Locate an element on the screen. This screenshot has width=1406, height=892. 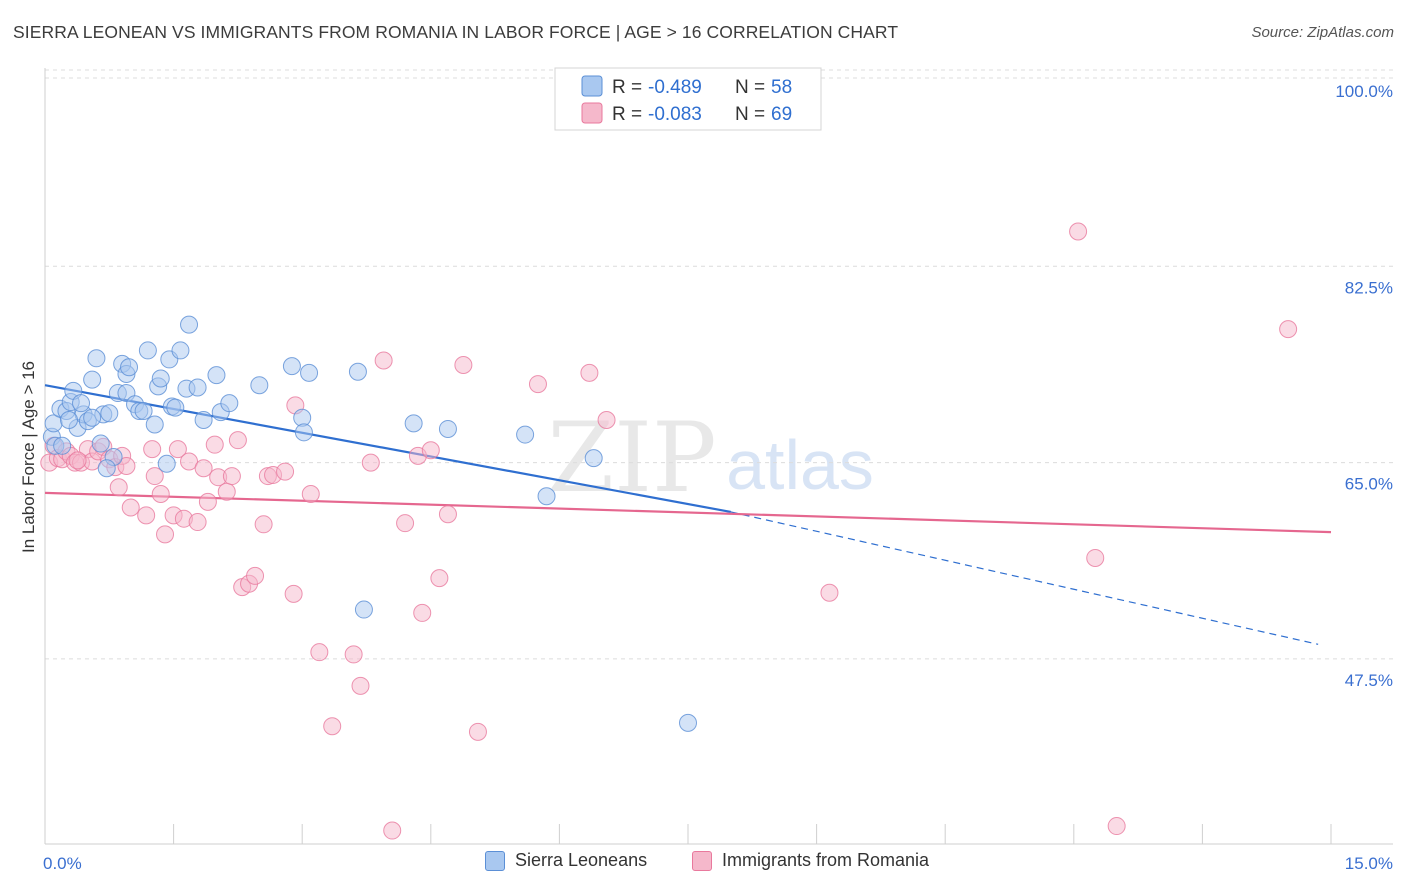
trendline-romania is located at coordinates (688, 512).